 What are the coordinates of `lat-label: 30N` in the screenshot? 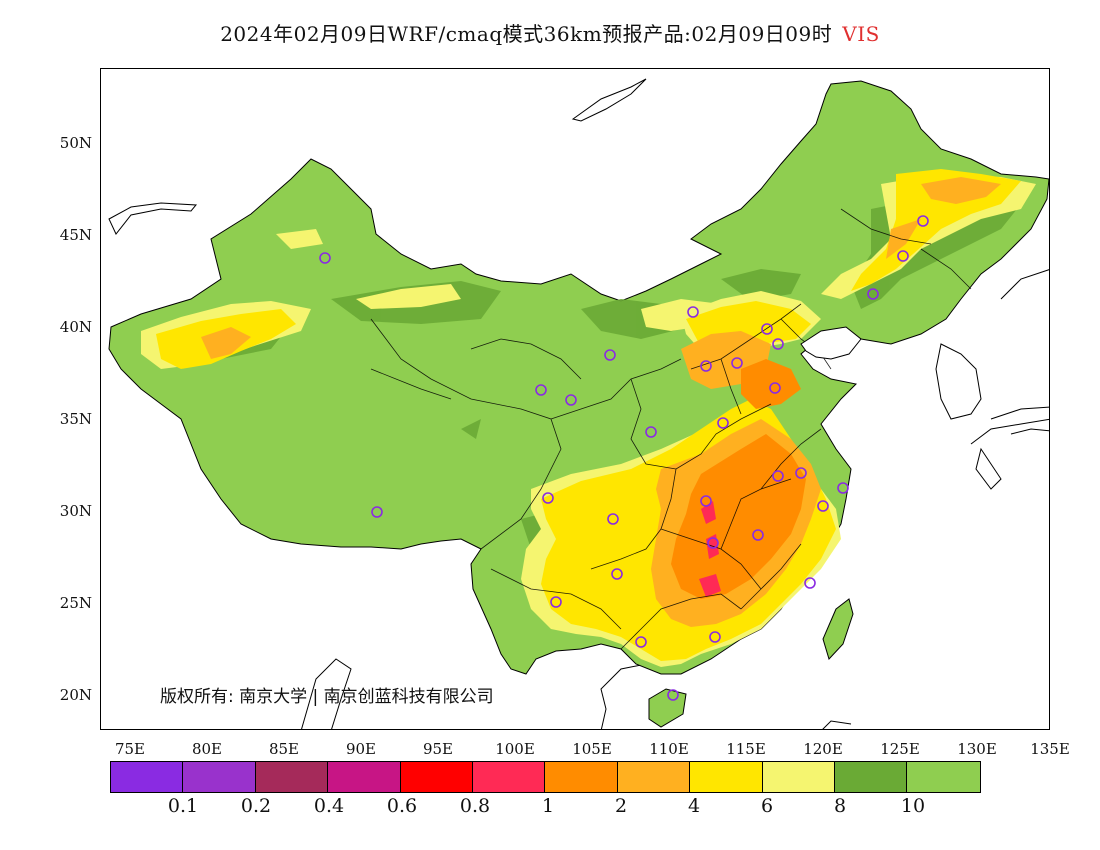 It's located at (75, 511).